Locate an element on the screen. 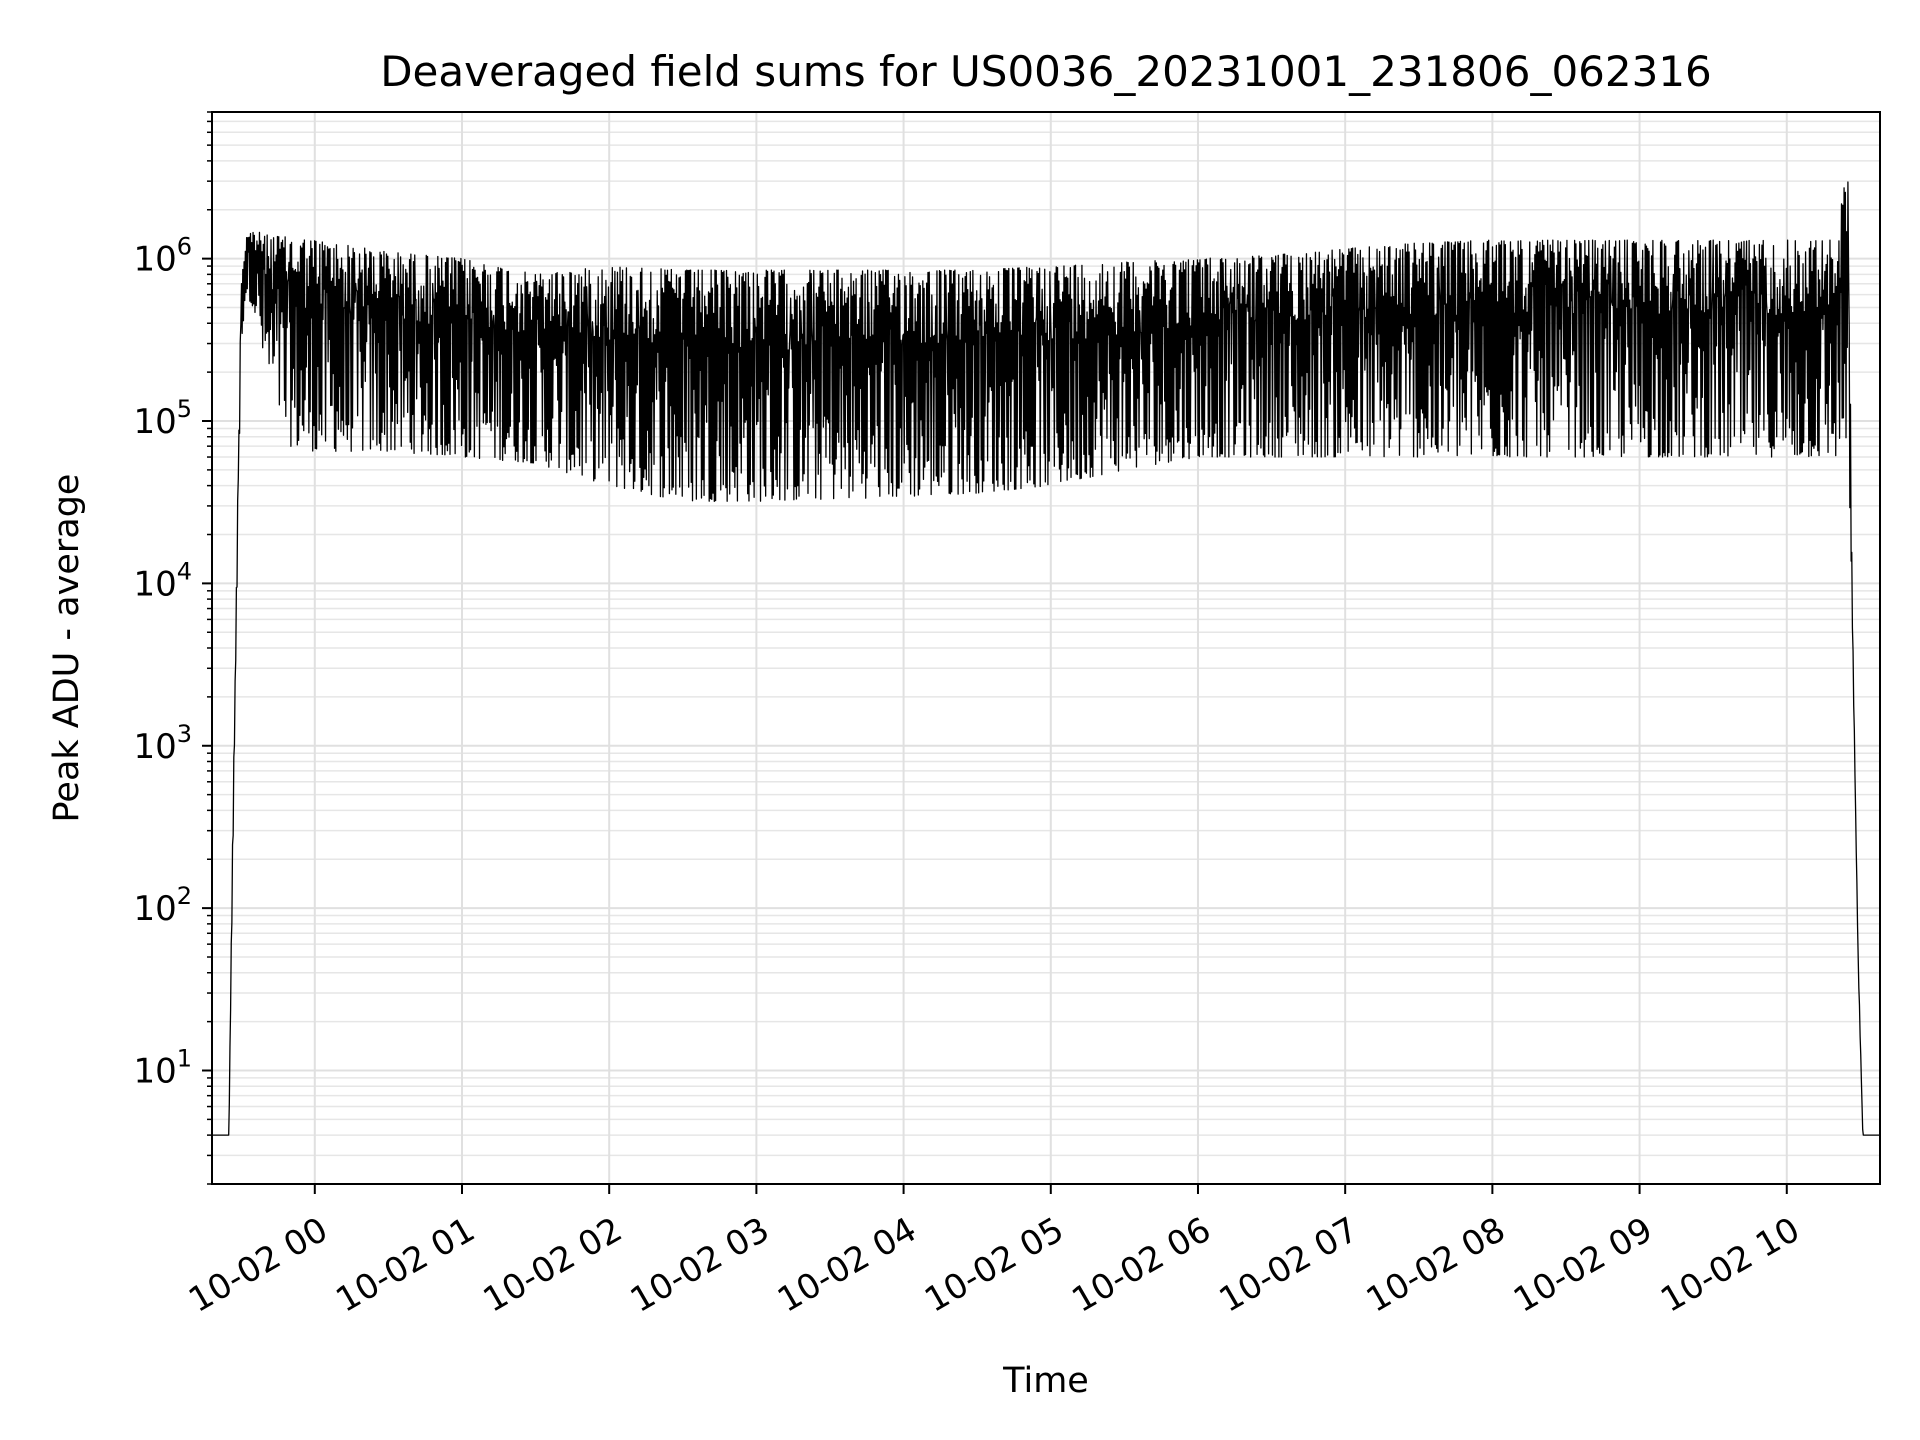  y-tick-label: 10⁶ is located at coordinates (162, 256).